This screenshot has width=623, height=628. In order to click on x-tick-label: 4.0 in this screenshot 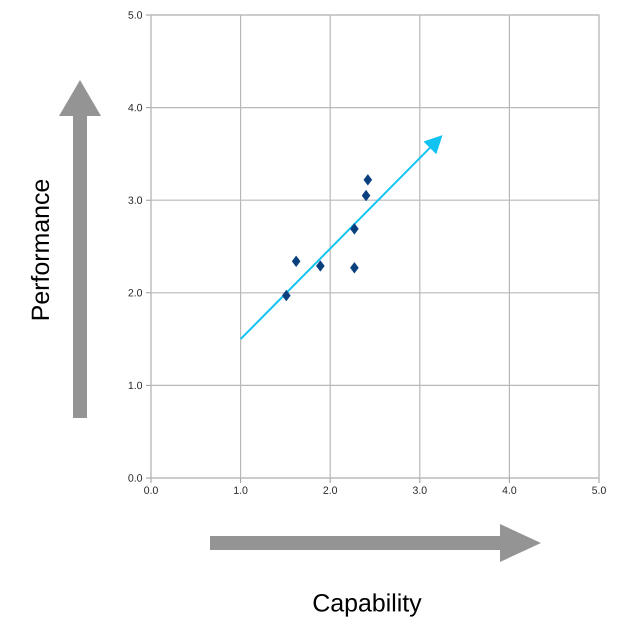, I will do `click(509, 490)`.